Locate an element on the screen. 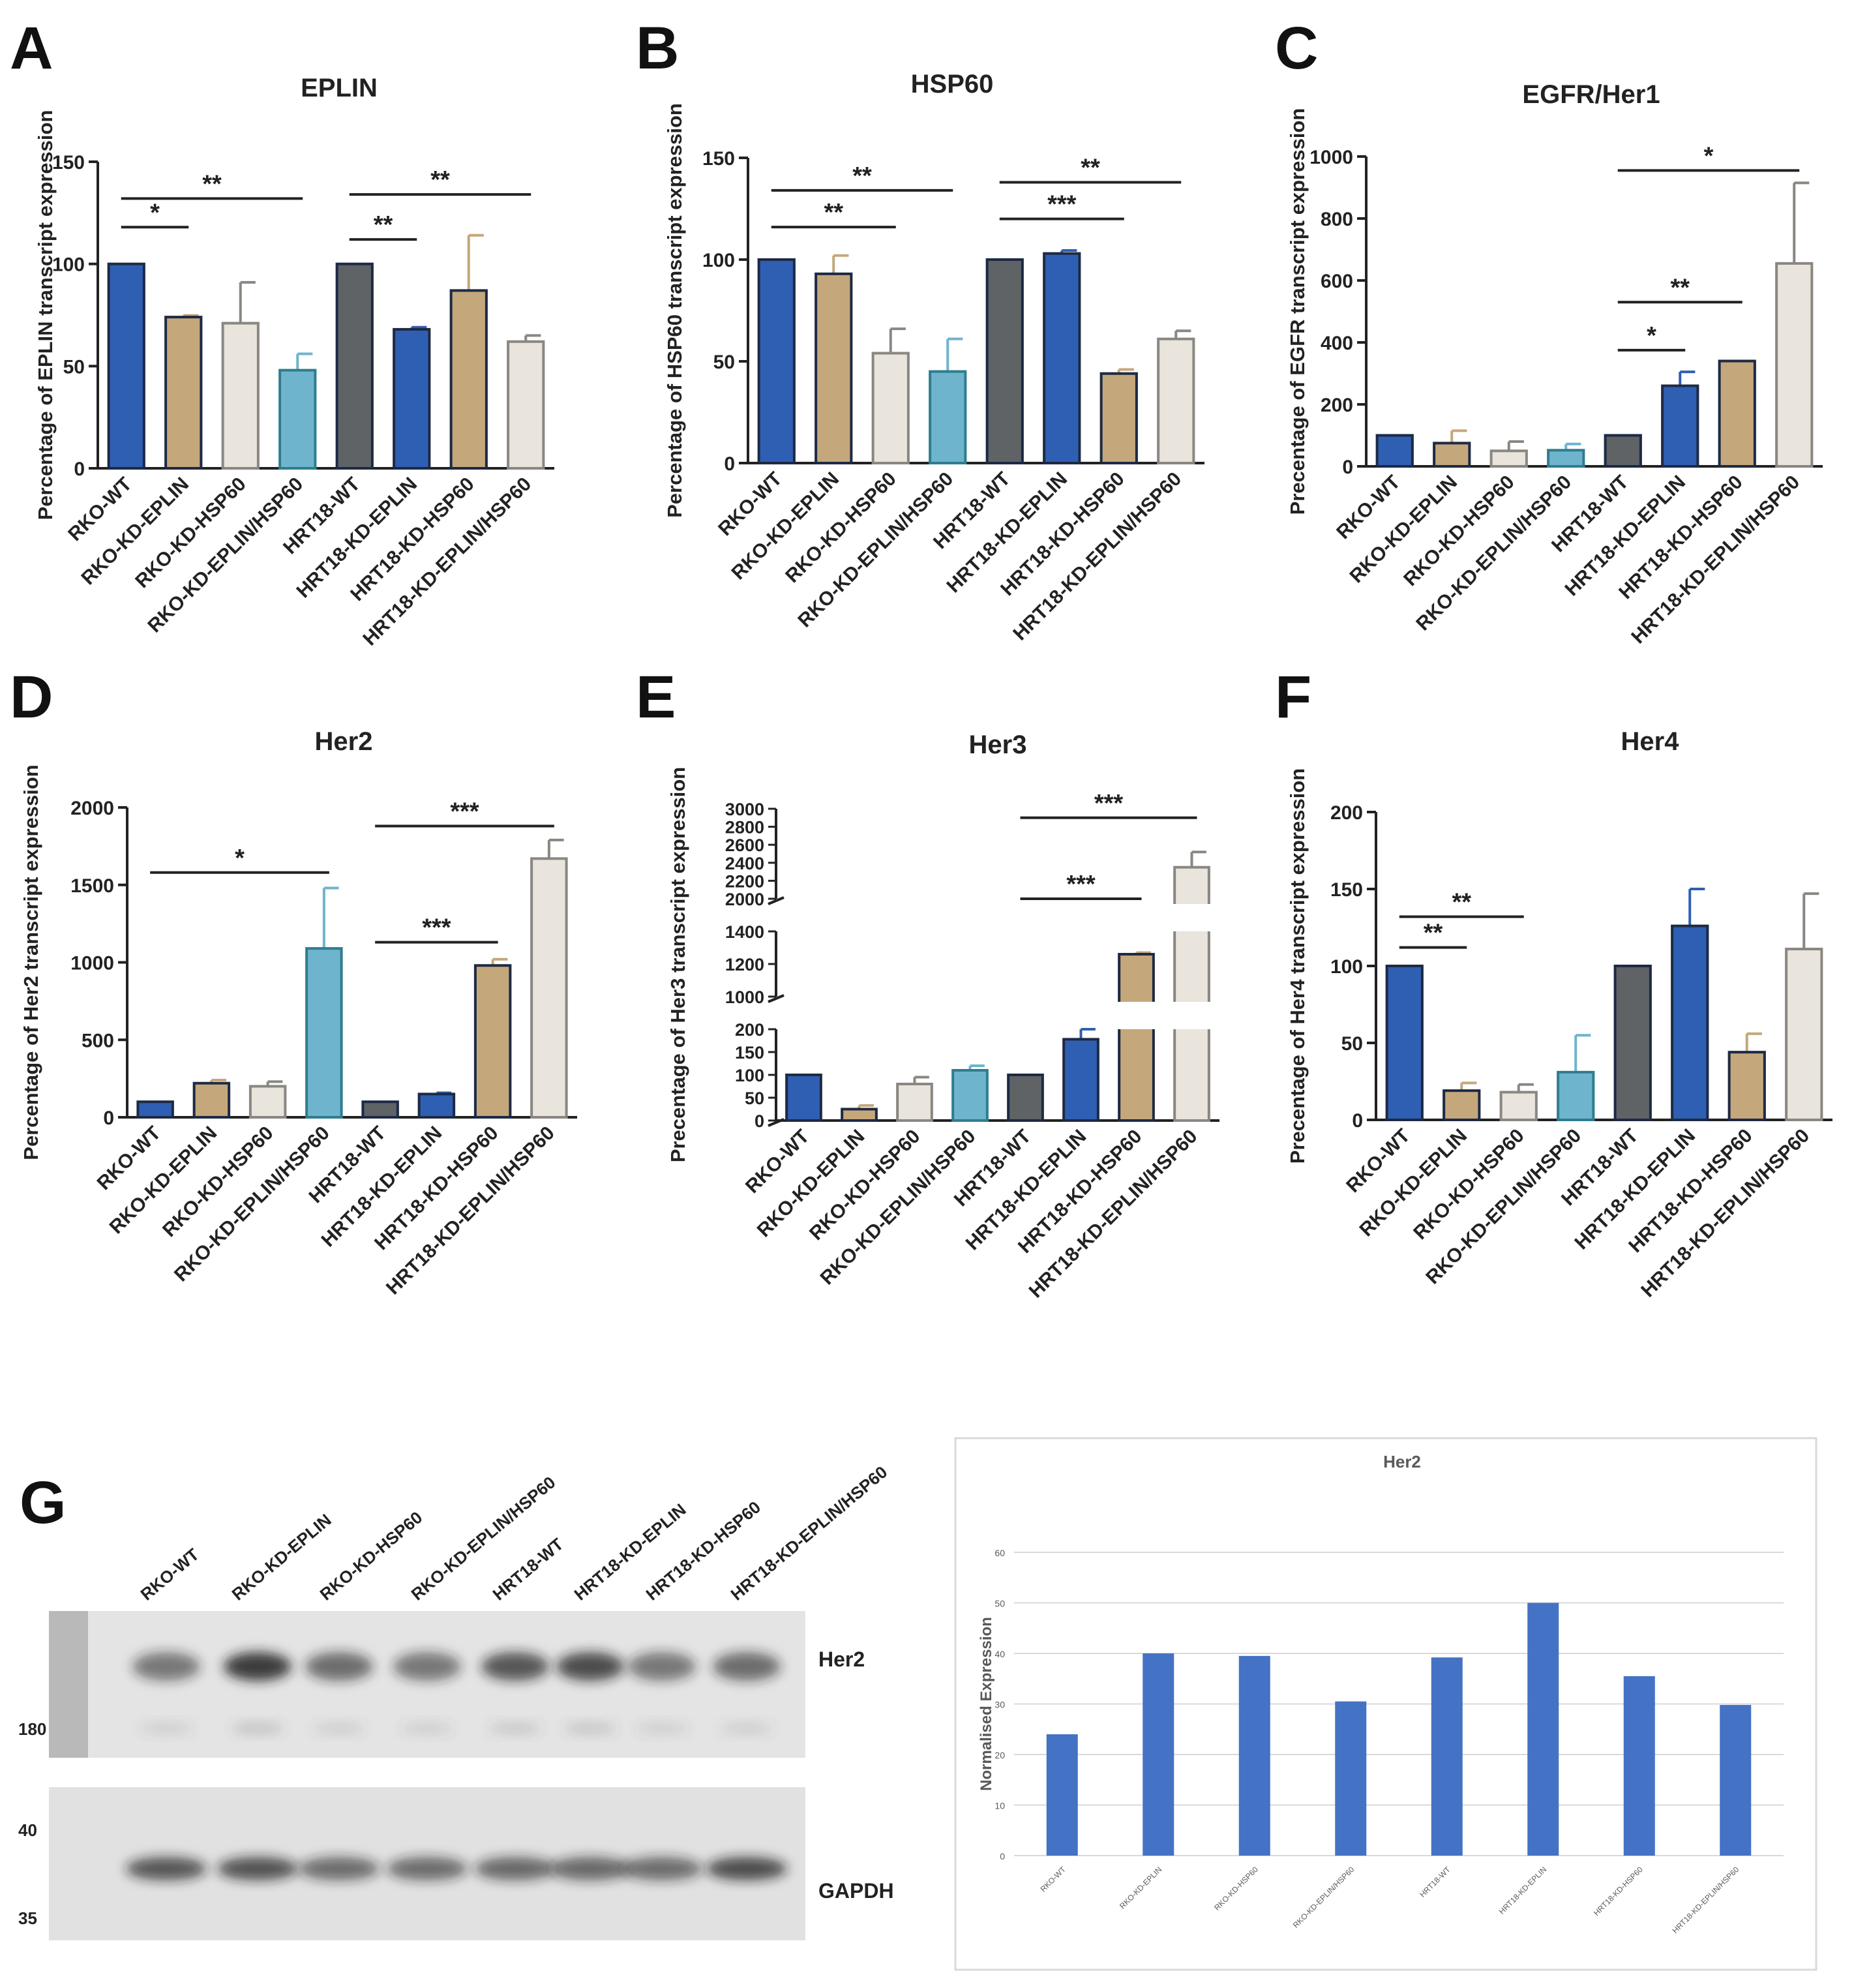 This screenshot has width=1869, height=1988. y-tick-label: 400 is located at coordinates (1337, 344).